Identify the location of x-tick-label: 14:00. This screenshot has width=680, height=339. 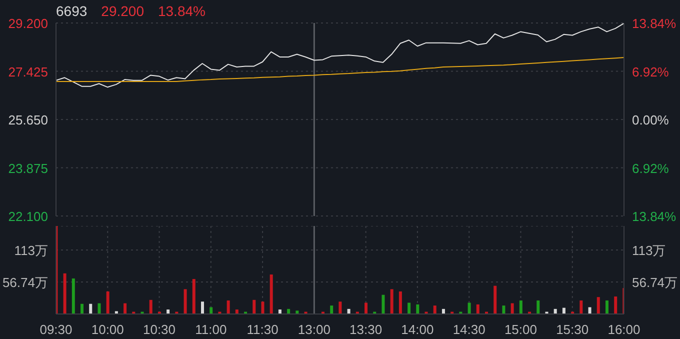
(417, 329).